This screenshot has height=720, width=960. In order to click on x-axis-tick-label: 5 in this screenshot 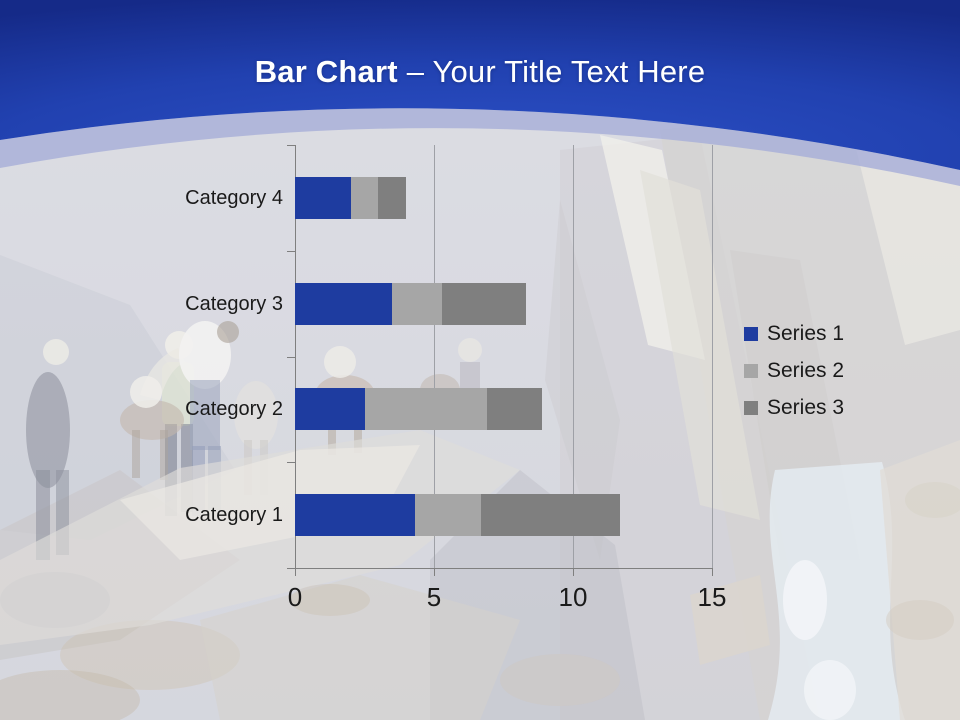, I will do `click(434, 597)`.